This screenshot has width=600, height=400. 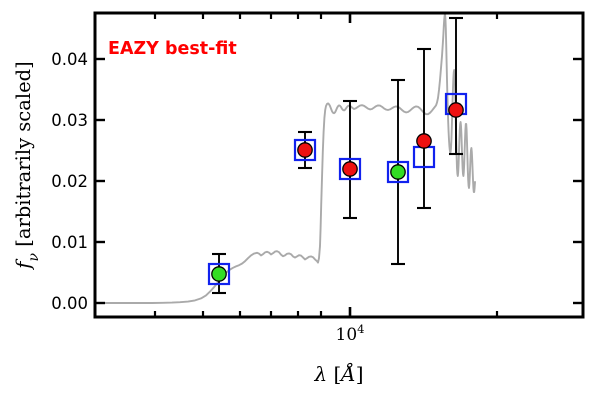 What do you see at coordinates (69, 59) in the screenshot?
I see `y-tick-label: 0.04` at bounding box center [69, 59].